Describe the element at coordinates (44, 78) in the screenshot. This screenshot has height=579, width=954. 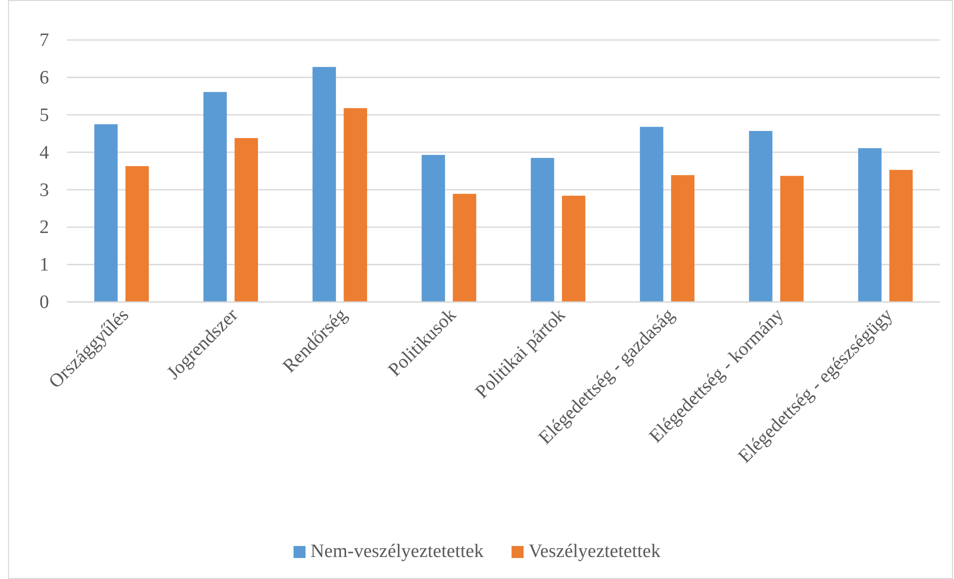
I see `y-tick-label: 6` at that location.